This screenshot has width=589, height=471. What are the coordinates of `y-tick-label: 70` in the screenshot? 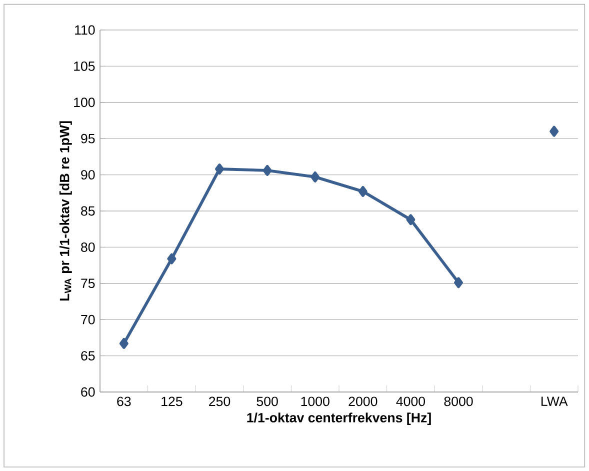 It's located at (88, 319).